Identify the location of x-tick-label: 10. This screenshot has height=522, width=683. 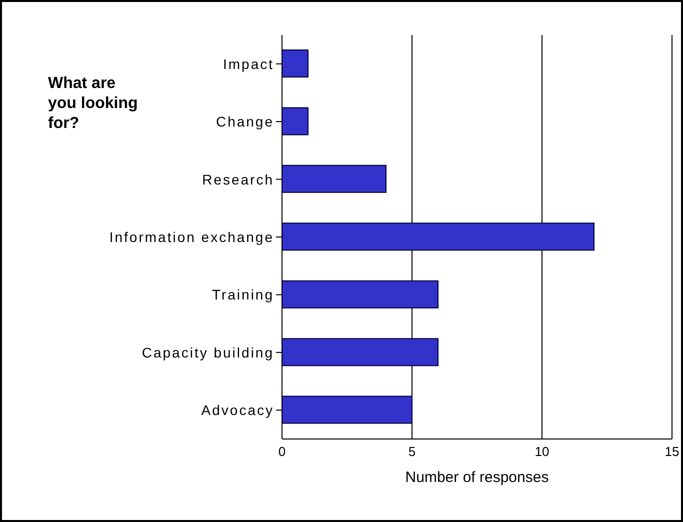
(542, 452).